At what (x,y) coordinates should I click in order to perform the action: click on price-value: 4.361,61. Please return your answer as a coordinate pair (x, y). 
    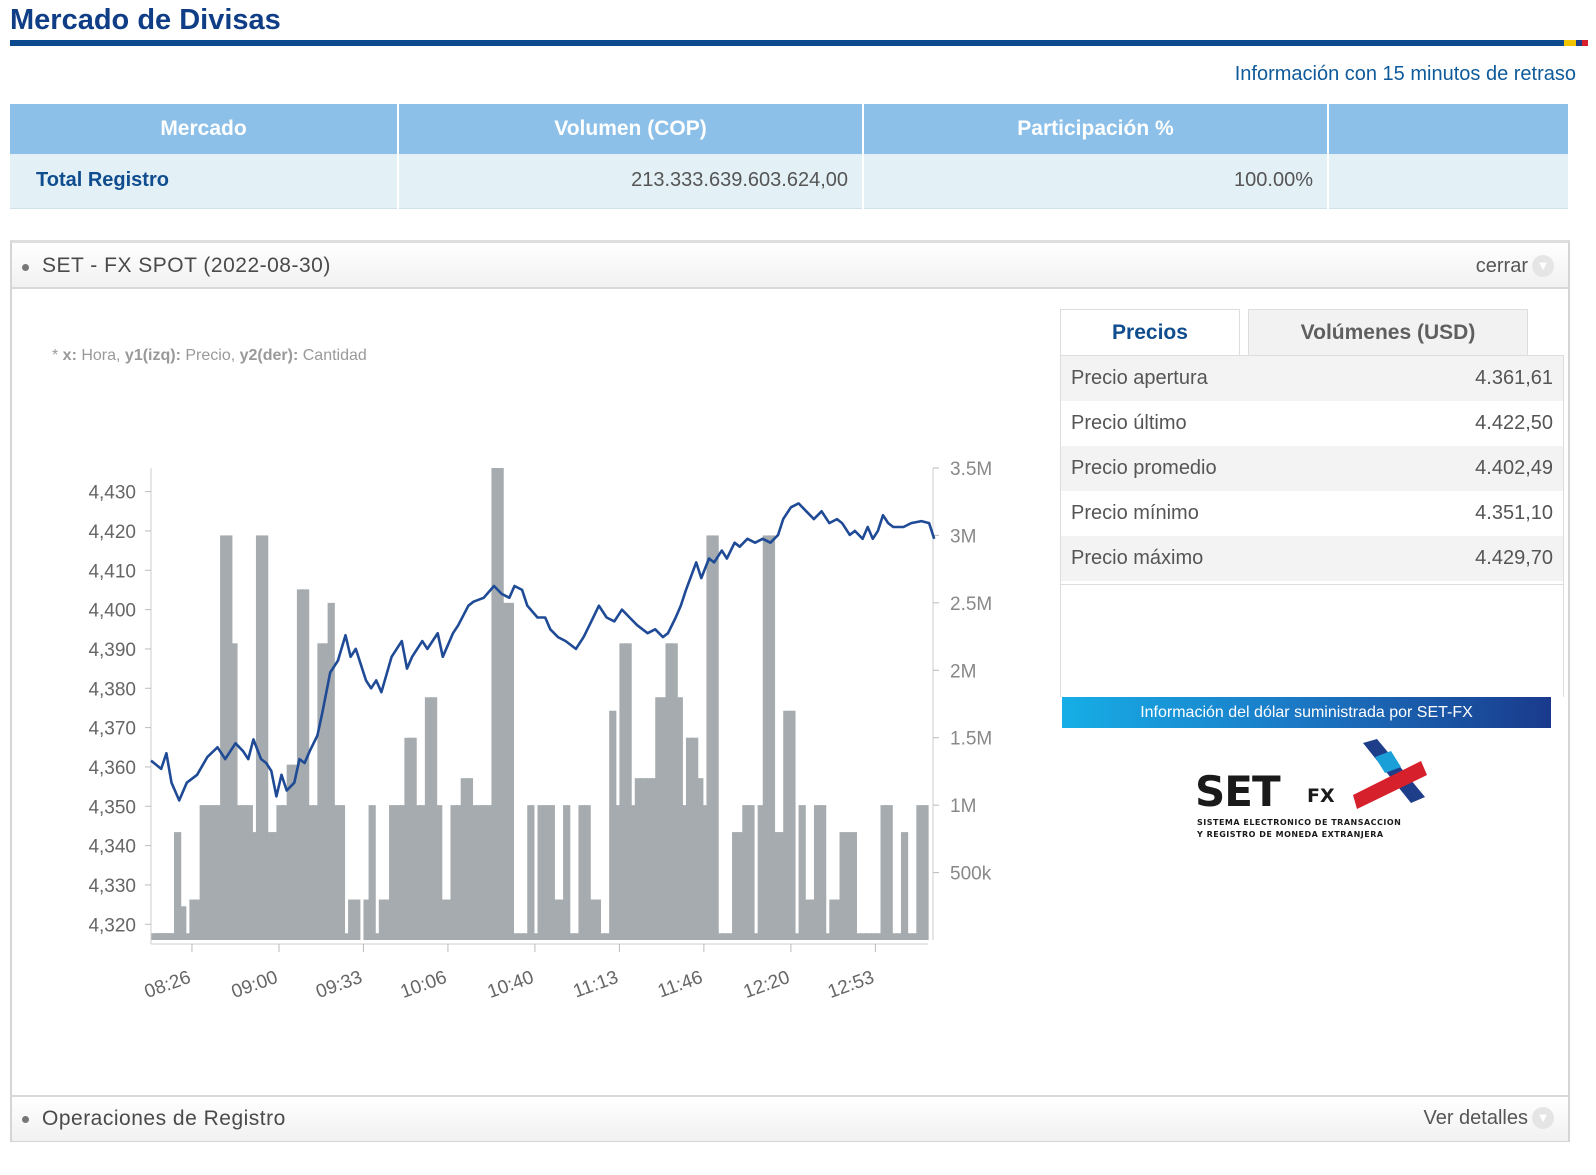
    Looking at the image, I should click on (1514, 378).